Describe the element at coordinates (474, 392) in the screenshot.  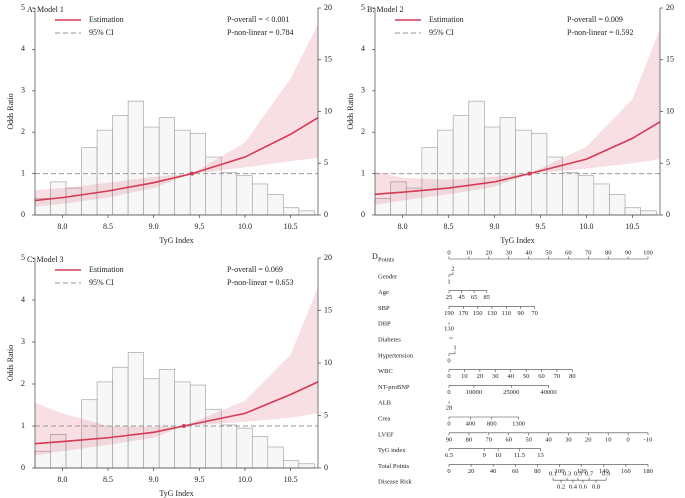
I see `row-tick-label: 10000` at that location.